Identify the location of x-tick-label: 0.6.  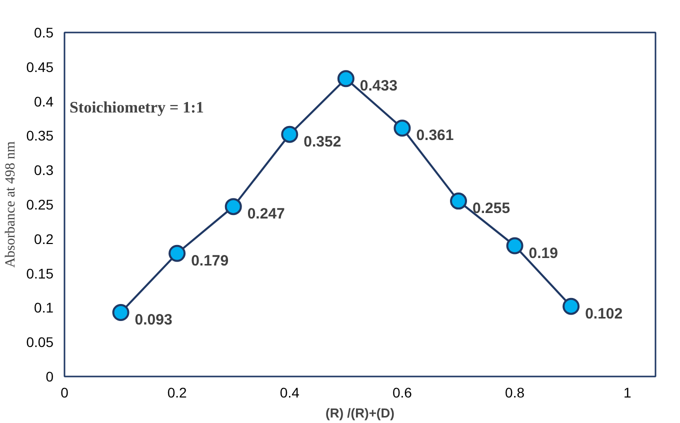
(402, 392).